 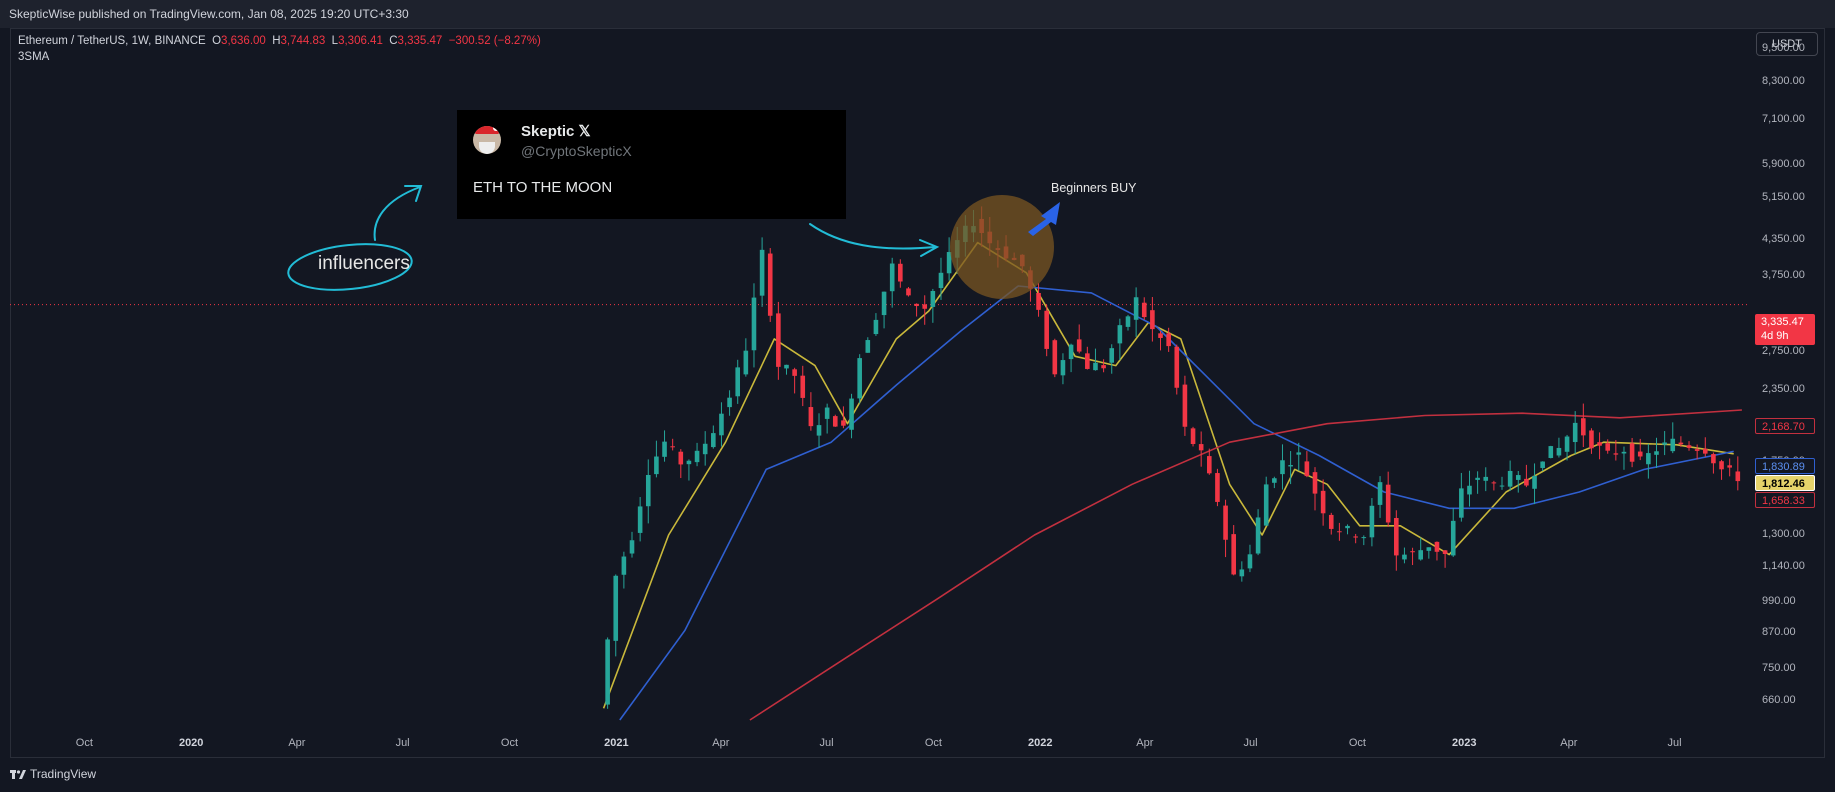 What do you see at coordinates (543, 187) in the screenshot?
I see `tweet-text: ETH TO THE MOON` at bounding box center [543, 187].